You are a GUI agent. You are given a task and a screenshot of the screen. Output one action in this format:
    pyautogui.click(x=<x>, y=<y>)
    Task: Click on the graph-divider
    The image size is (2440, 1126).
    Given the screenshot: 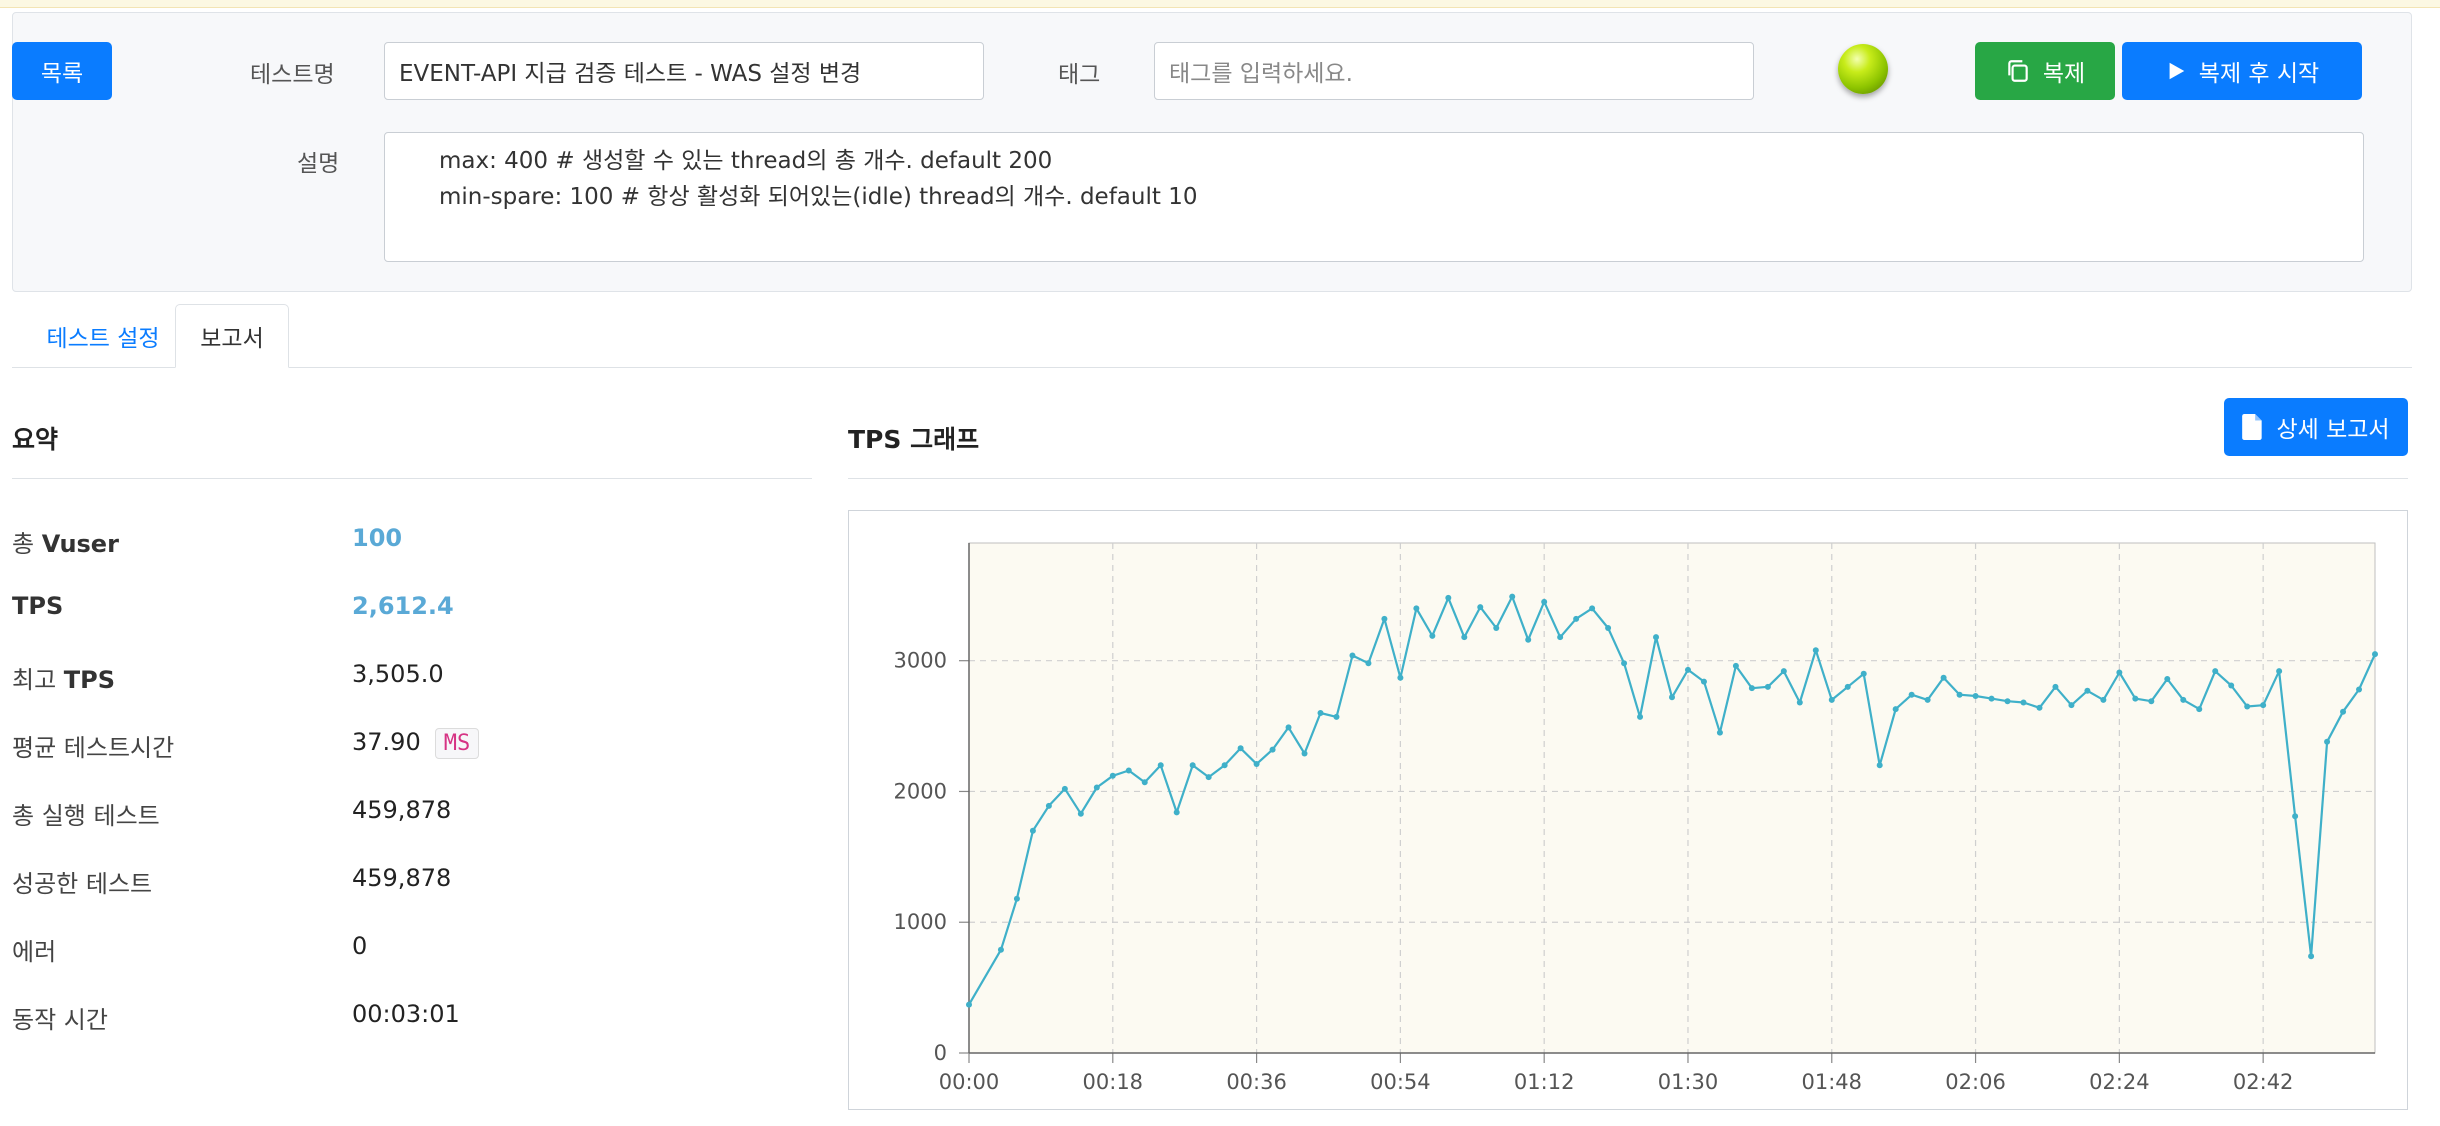 What is the action you would take?
    pyautogui.click(x=1628, y=478)
    